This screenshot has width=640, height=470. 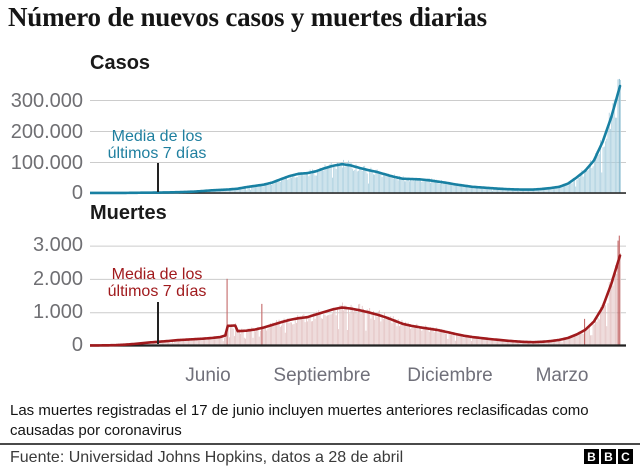 I want to click on footer-divider, so click(x=320, y=444).